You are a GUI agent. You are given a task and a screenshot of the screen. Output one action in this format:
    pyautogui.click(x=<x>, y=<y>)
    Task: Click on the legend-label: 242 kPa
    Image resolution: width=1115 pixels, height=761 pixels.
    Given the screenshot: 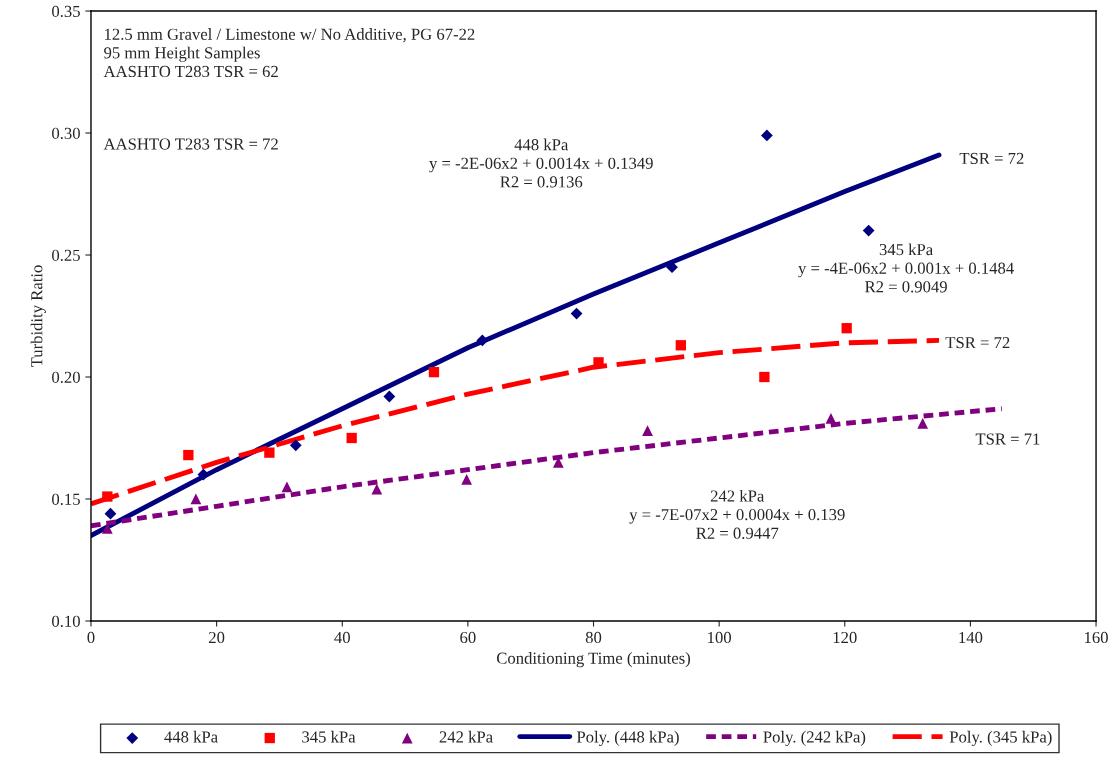 What is the action you would take?
    pyautogui.click(x=466, y=736)
    